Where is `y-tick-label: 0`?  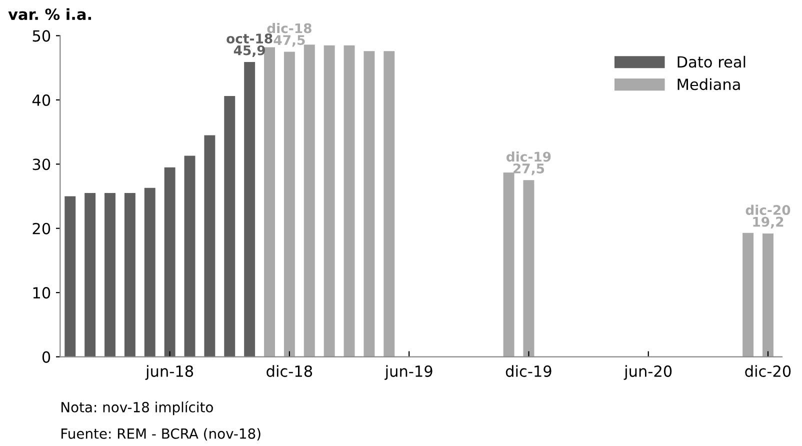 y-tick-label: 0 is located at coordinates (46, 357).